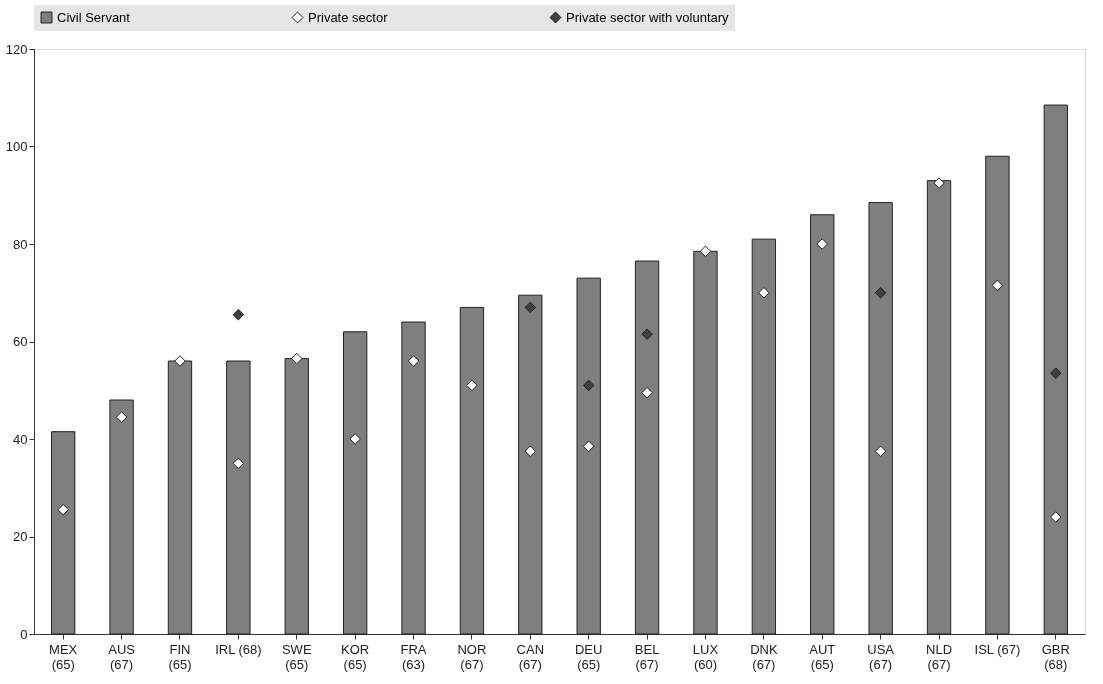 This screenshot has height=684, width=1103. I want to click on x-tick-label: GBR (68), so click(1055, 656).